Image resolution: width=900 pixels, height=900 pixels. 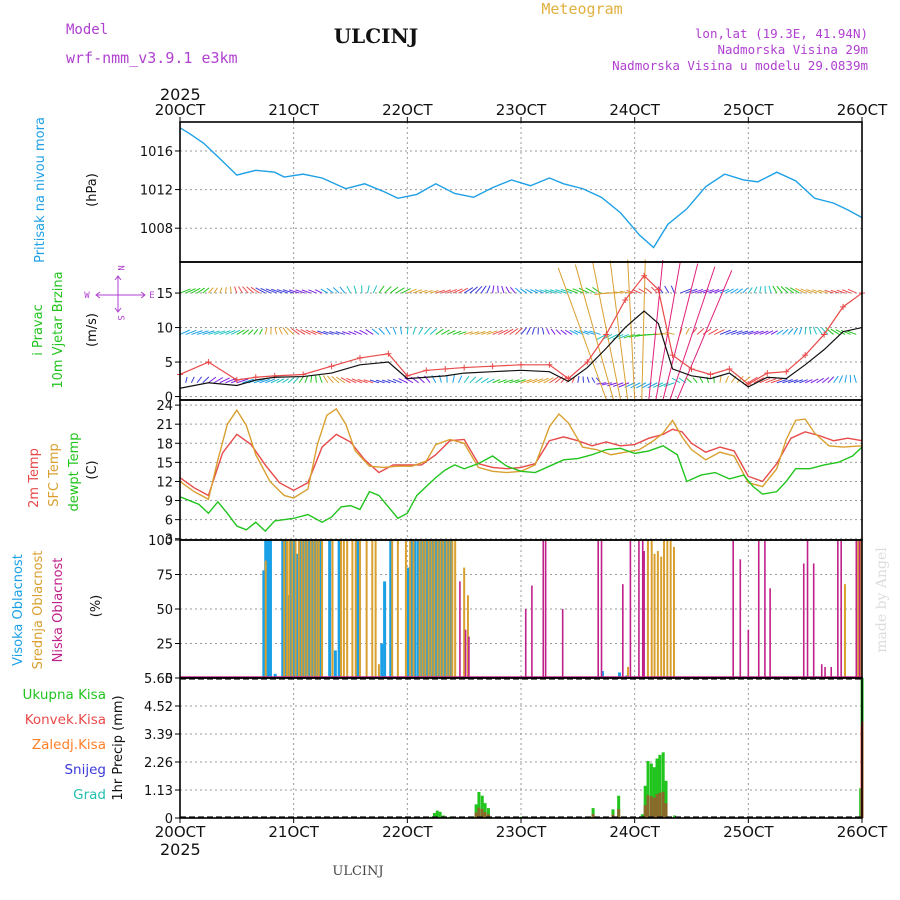 I want to click on storm-wind-arrow, so click(x=594, y=332).